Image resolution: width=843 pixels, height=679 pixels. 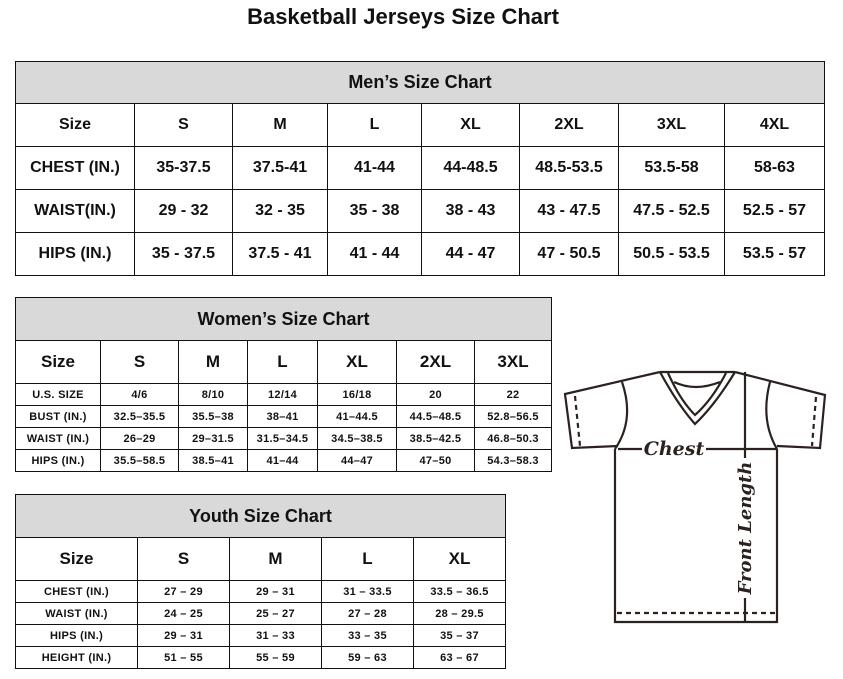 I want to click on tshirt-measurement-diagram: Chest Front Length, so click(x=695, y=497).